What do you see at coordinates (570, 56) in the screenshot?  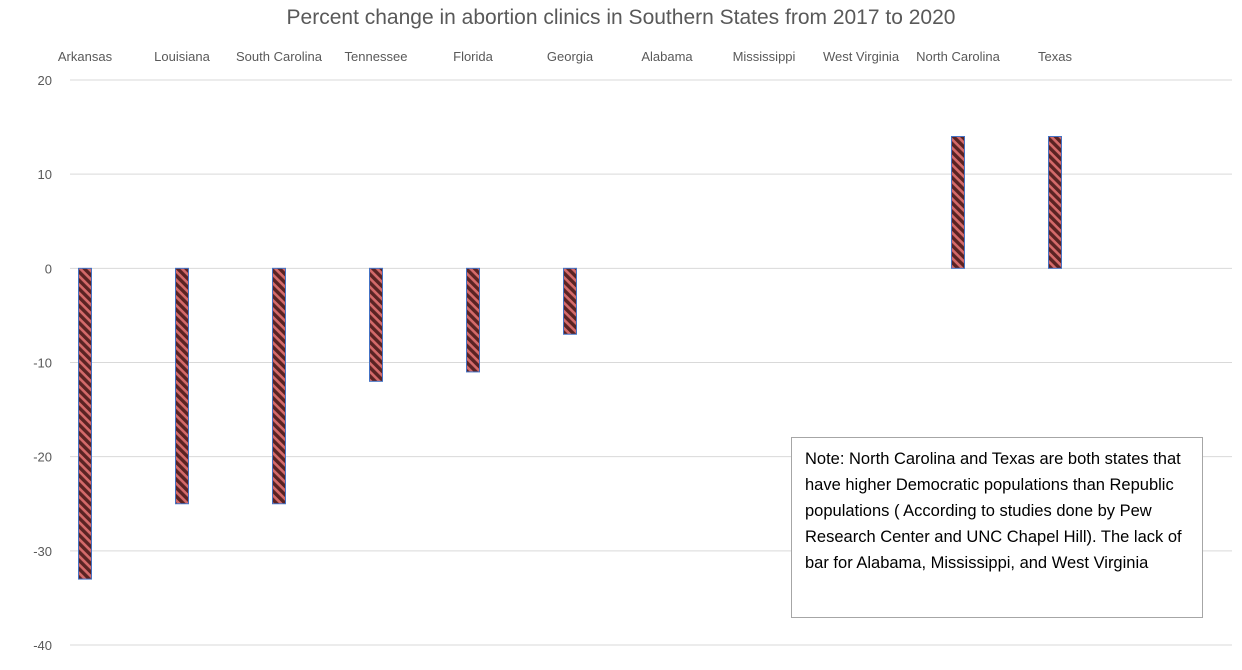 I see `category-label: Georgia` at bounding box center [570, 56].